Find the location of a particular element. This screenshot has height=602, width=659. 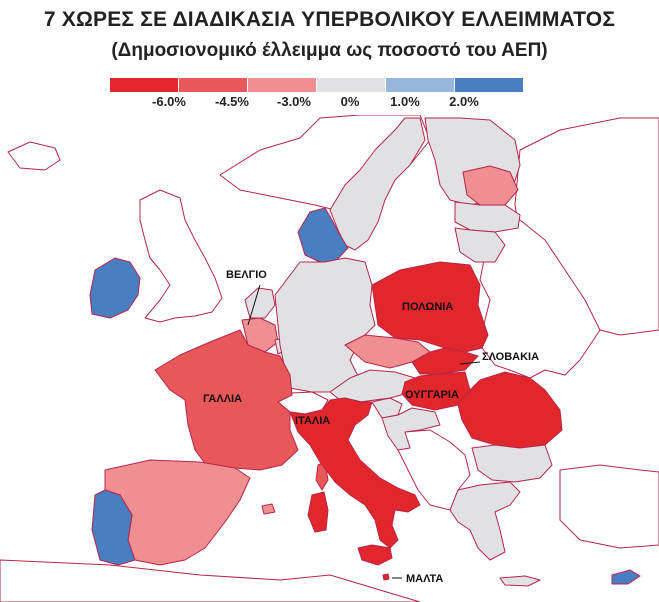

legend-swatch-deep-red is located at coordinates (144, 85).